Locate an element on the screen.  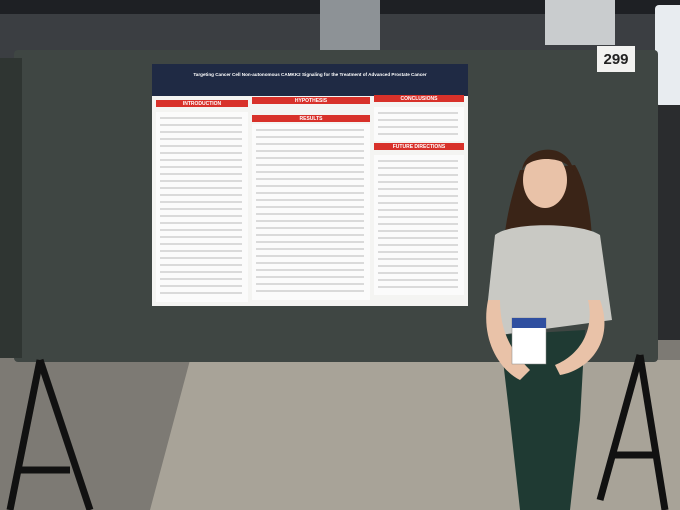
section-header: RESULTS is located at coordinates (312, 119).